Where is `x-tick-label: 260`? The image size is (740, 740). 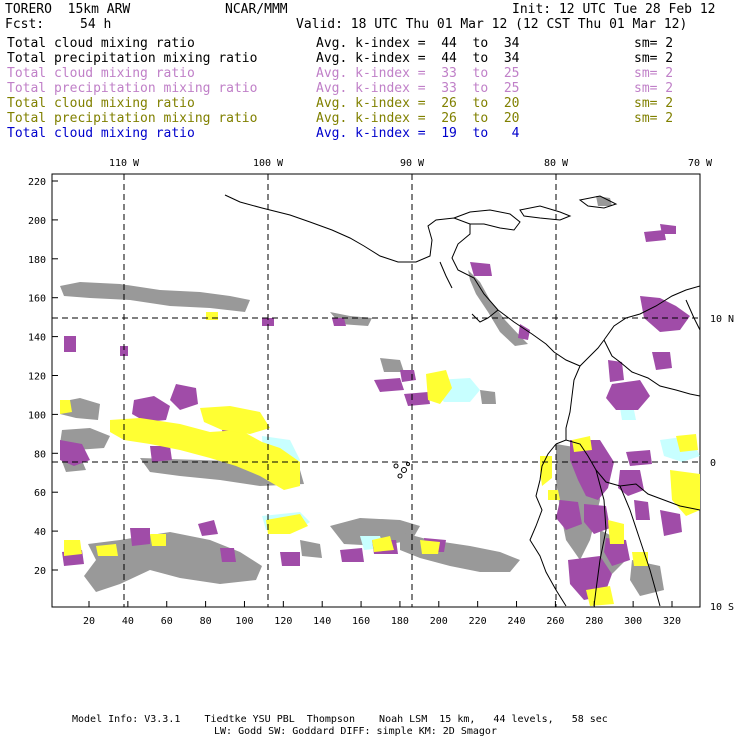 x-tick-label: 260 is located at coordinates (555, 621).